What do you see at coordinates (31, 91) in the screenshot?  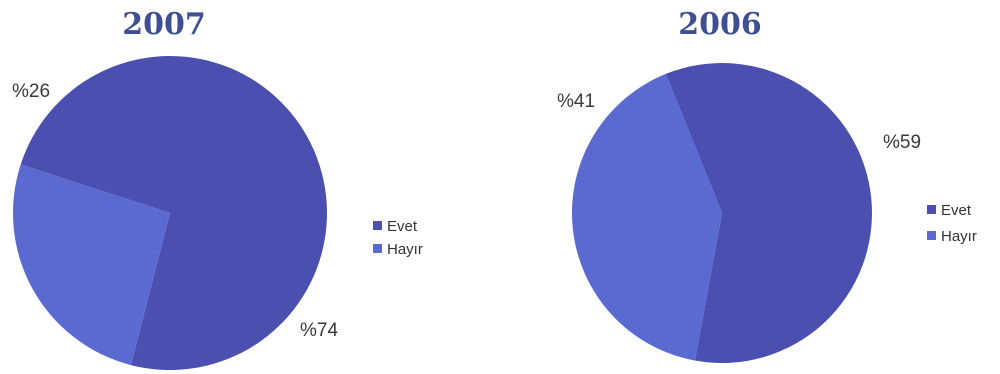 I see `slice-label-hayir: %26` at bounding box center [31, 91].